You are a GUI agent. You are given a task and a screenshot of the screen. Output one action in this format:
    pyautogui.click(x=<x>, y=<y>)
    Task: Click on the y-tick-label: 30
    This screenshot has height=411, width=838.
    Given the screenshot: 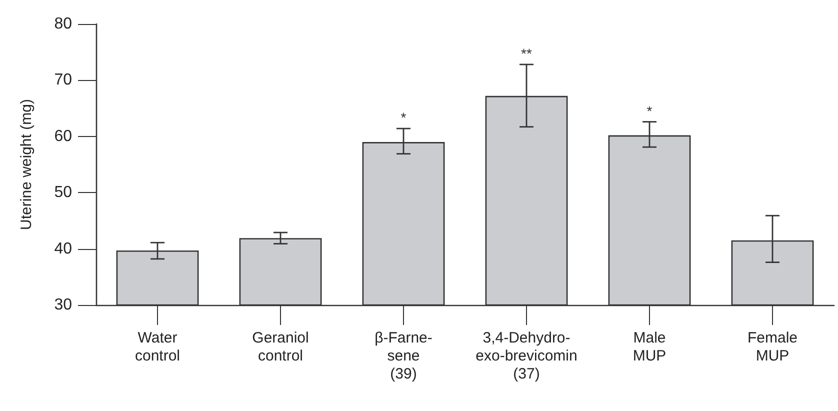 What is the action you would take?
    pyautogui.click(x=63, y=305)
    